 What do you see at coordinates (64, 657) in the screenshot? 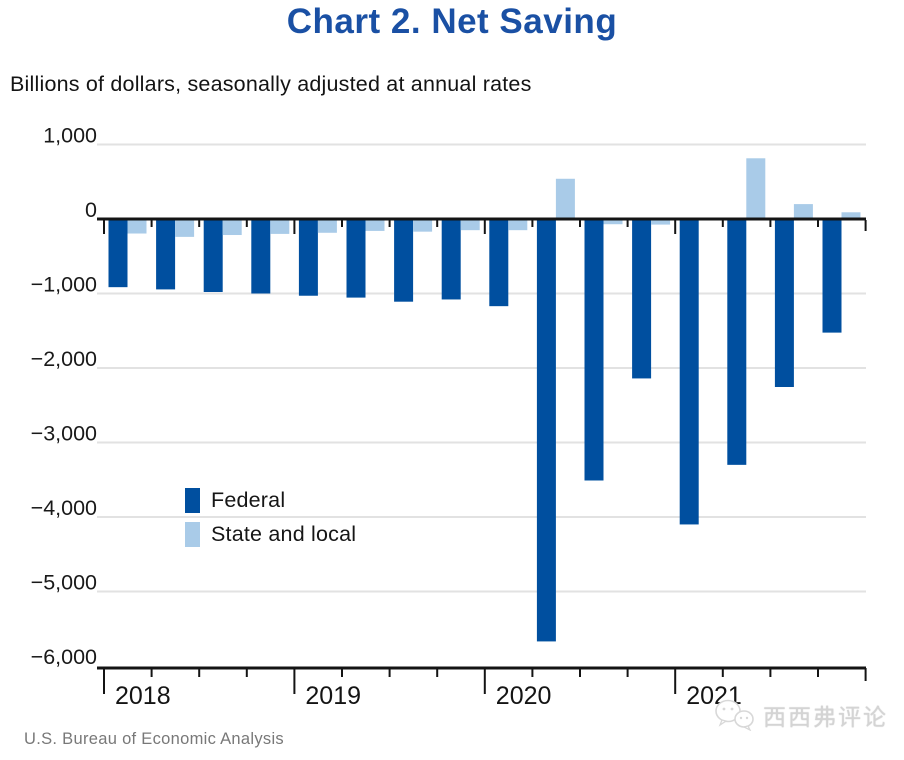
I see `y-axis-label: −6,000` at bounding box center [64, 657].